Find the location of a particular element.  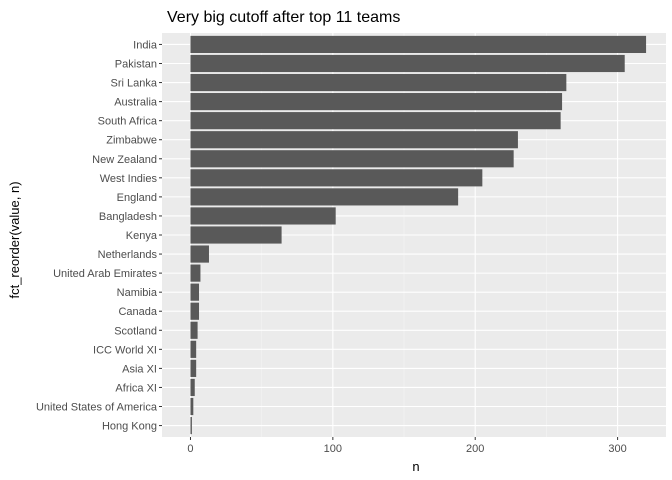

bar-new-zealand is located at coordinates (352, 159).